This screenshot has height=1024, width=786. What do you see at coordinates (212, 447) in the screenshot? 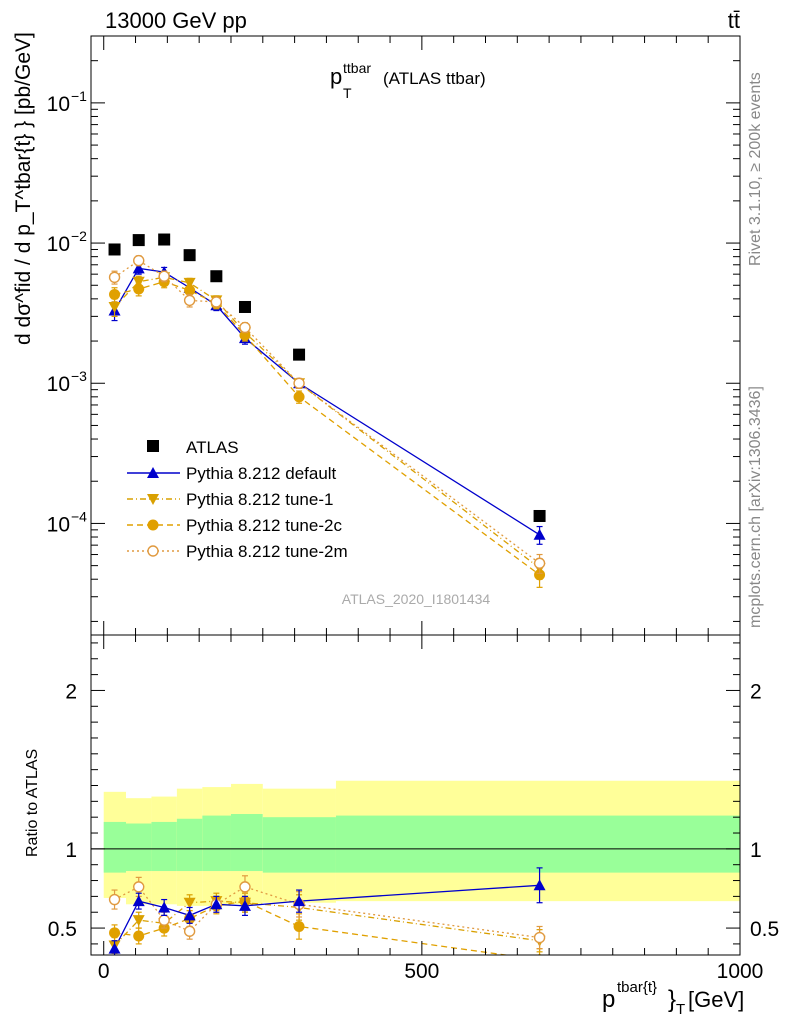
I see `legend-label-atlas: ATLAS` at bounding box center [212, 447].